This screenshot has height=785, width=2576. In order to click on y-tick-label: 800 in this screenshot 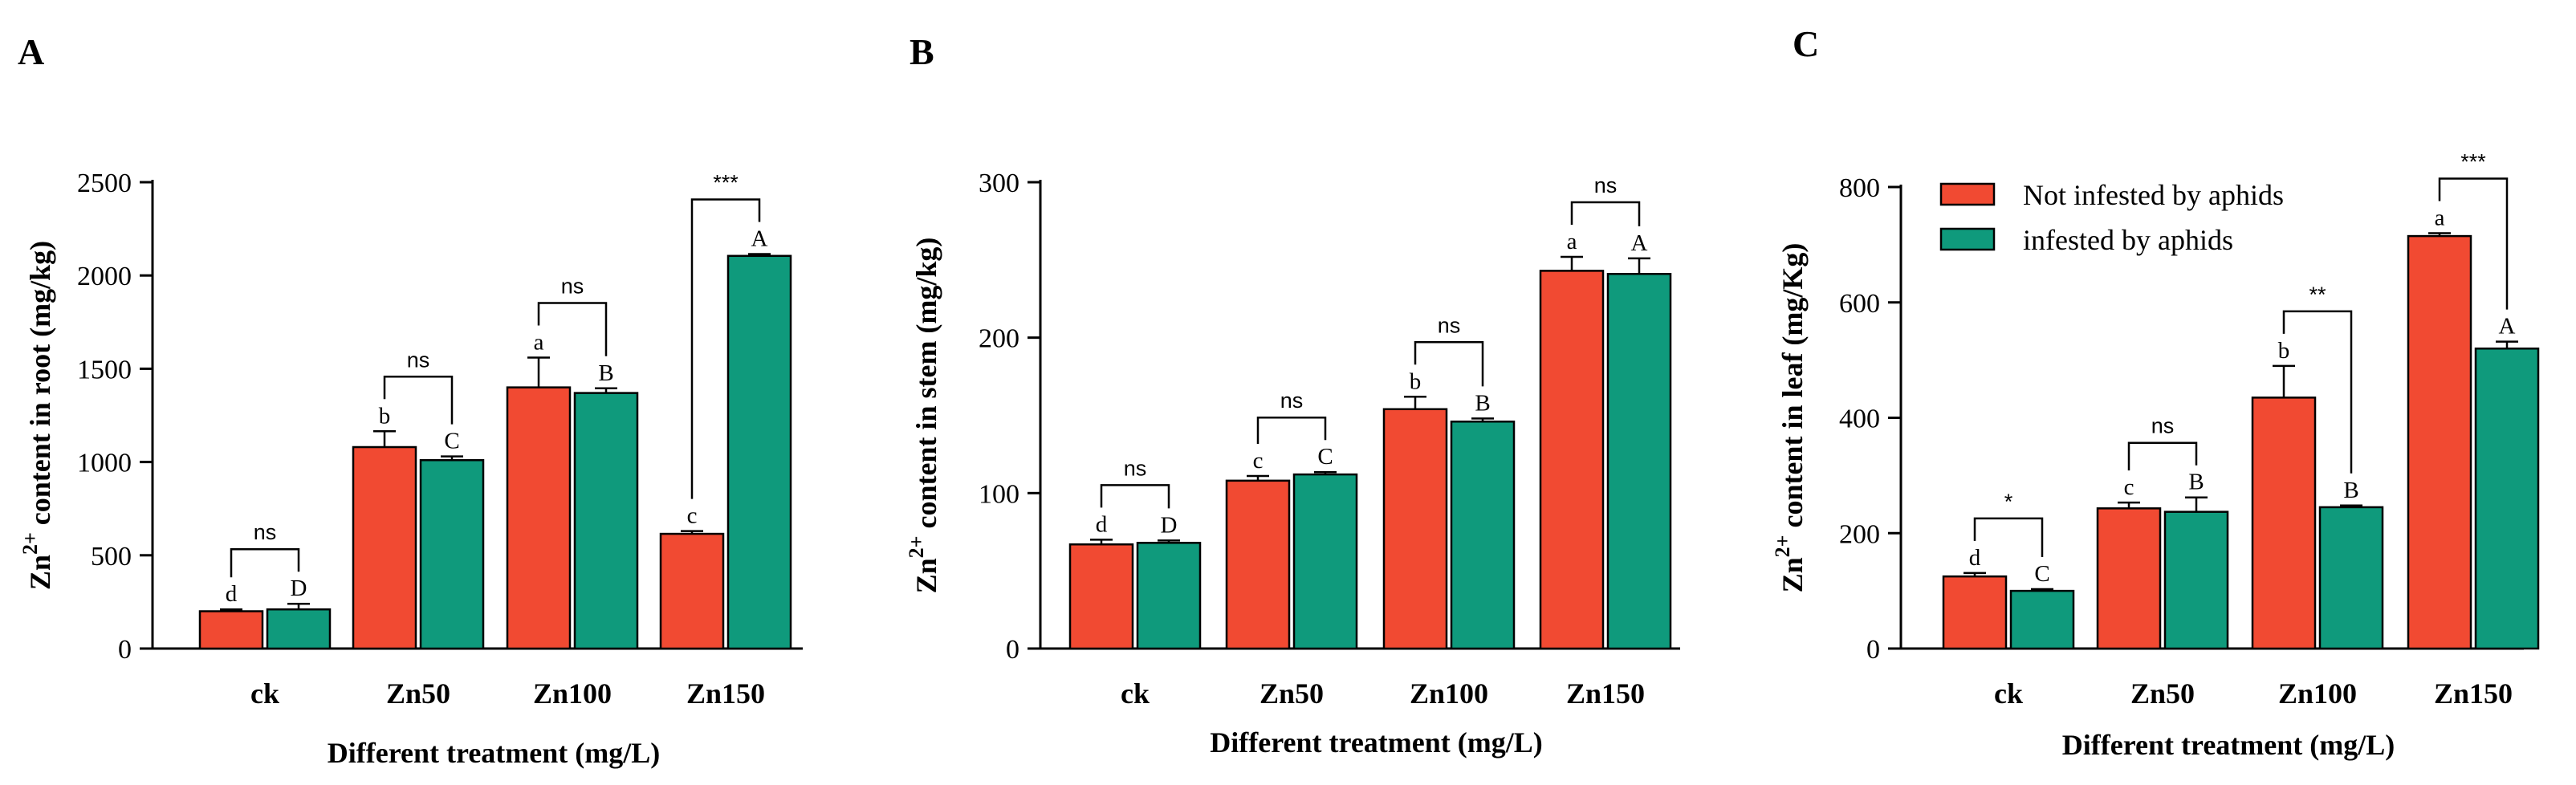, I will do `click(1859, 188)`.